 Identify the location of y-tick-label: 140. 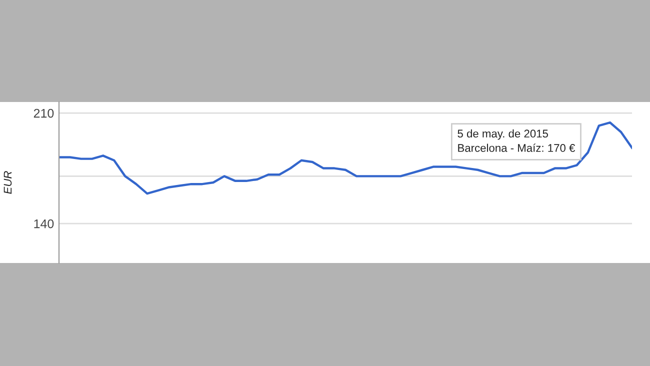
(44, 223).